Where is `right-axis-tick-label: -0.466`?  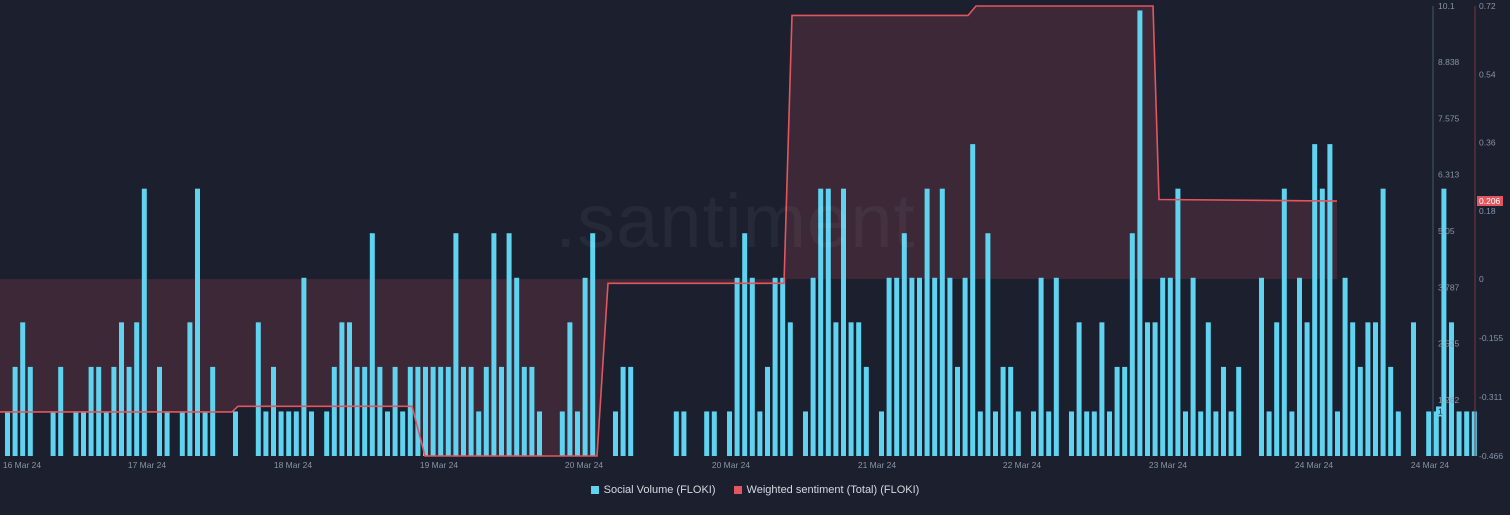
right-axis-tick-label: -0.466 is located at coordinates (1491, 456).